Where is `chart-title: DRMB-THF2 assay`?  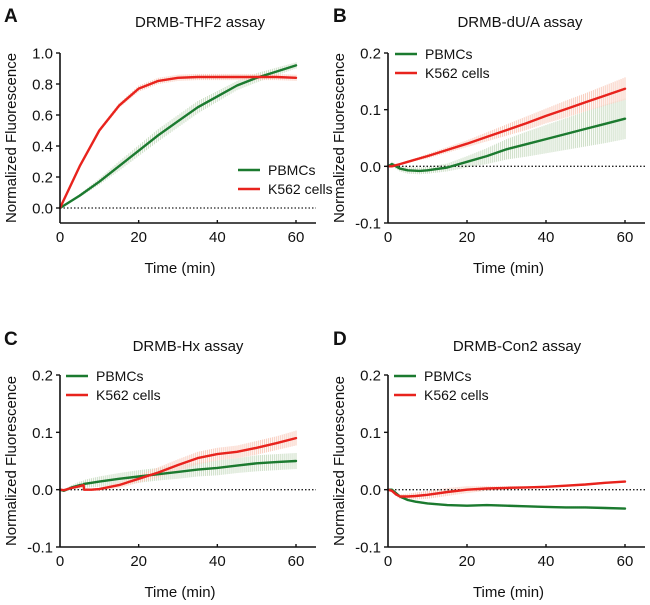
chart-title: DRMB-THF2 assay is located at coordinates (200, 22).